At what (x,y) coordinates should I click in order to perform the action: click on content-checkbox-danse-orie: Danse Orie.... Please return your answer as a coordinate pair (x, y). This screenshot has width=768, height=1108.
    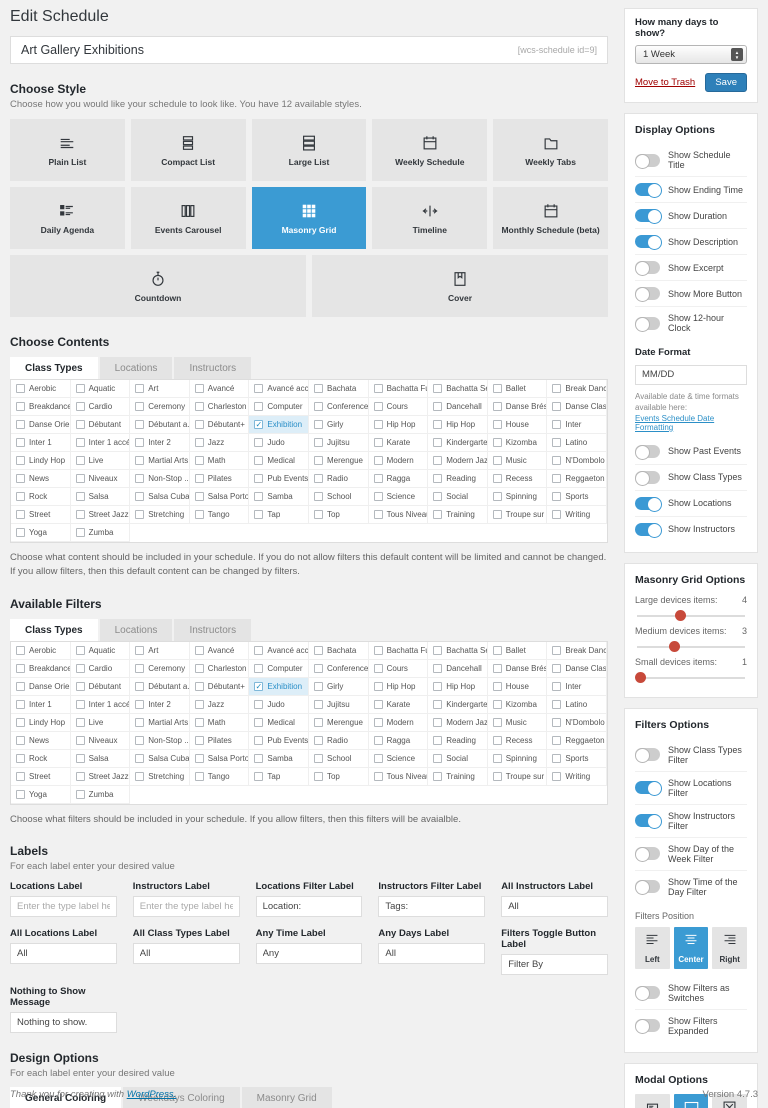
    Looking at the image, I should click on (41, 425).